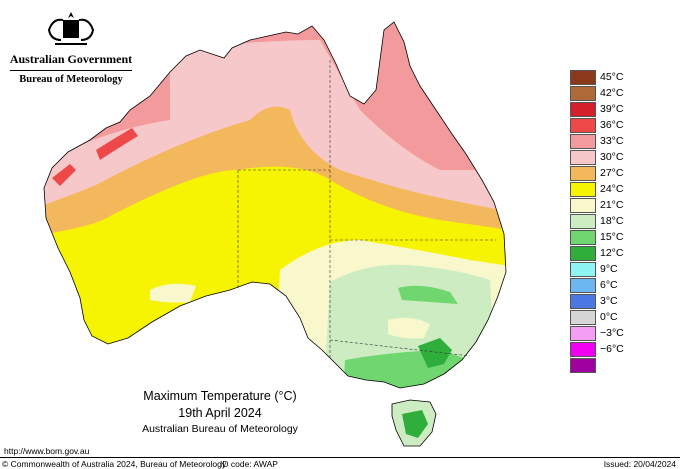 The height and width of the screenshot is (469, 680). Describe the element at coordinates (597, 269) in the screenshot. I see `legend-item: 9°C` at that location.